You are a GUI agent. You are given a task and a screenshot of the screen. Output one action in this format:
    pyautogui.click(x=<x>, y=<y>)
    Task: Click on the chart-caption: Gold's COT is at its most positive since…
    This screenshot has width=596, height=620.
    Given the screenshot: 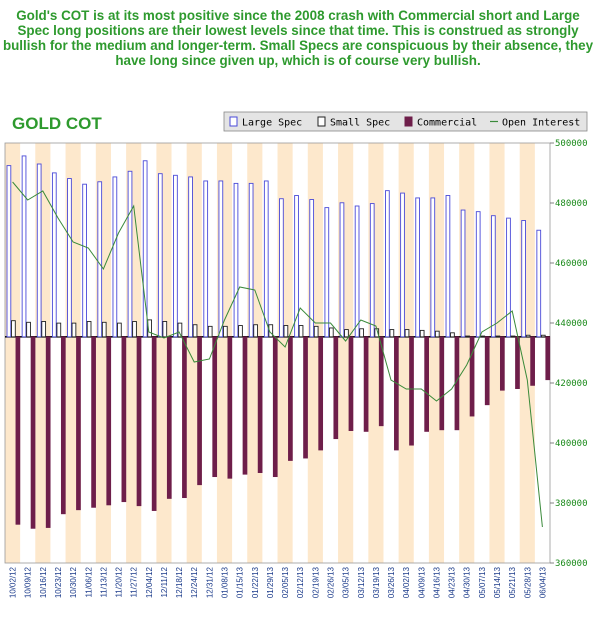 What is the action you would take?
    pyautogui.click(x=298, y=38)
    